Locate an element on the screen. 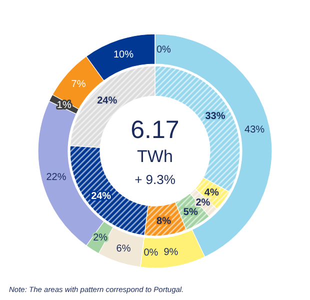 The width and height of the screenshot is (310, 300). data-label: 43% is located at coordinates (254, 130).